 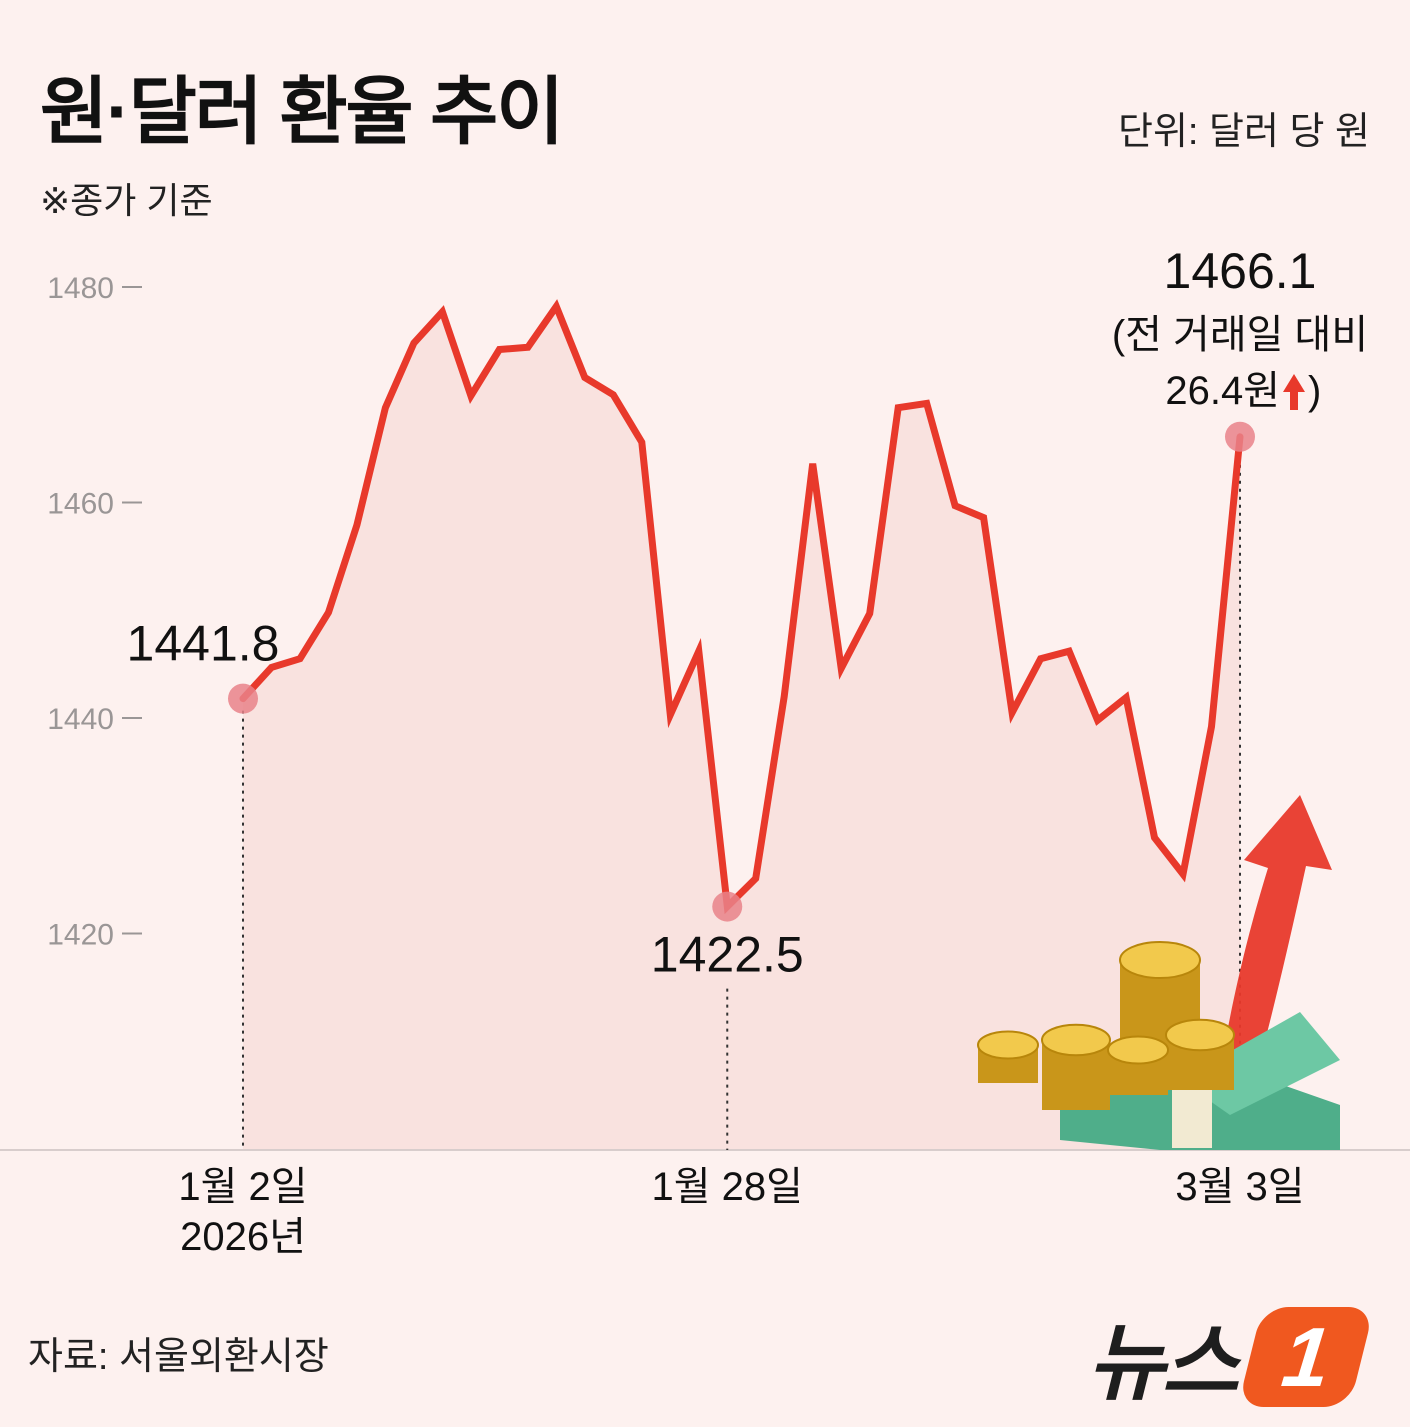 What do you see at coordinates (727, 955) in the screenshot?
I see `annotation-low-value: 1422.5` at bounding box center [727, 955].